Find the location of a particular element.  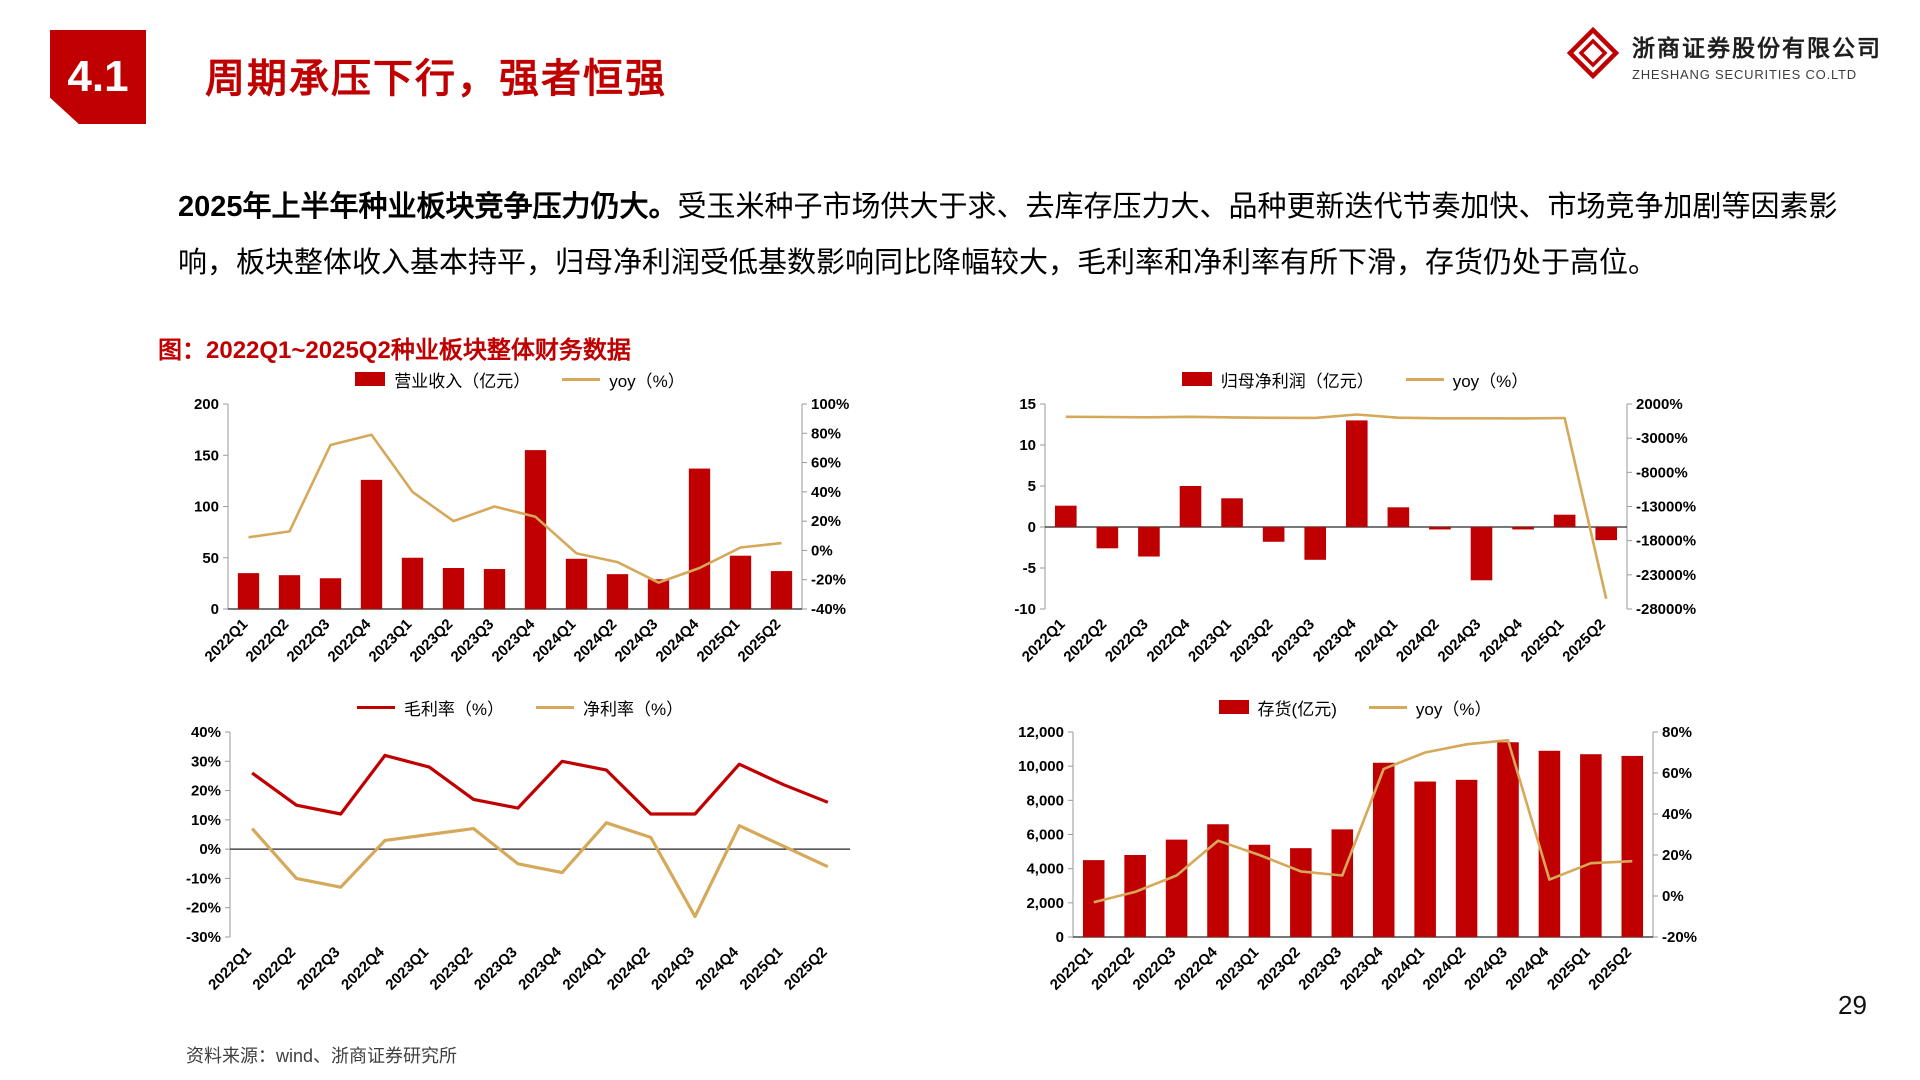

svg-text: 12,000 is located at coordinates (1041, 732).